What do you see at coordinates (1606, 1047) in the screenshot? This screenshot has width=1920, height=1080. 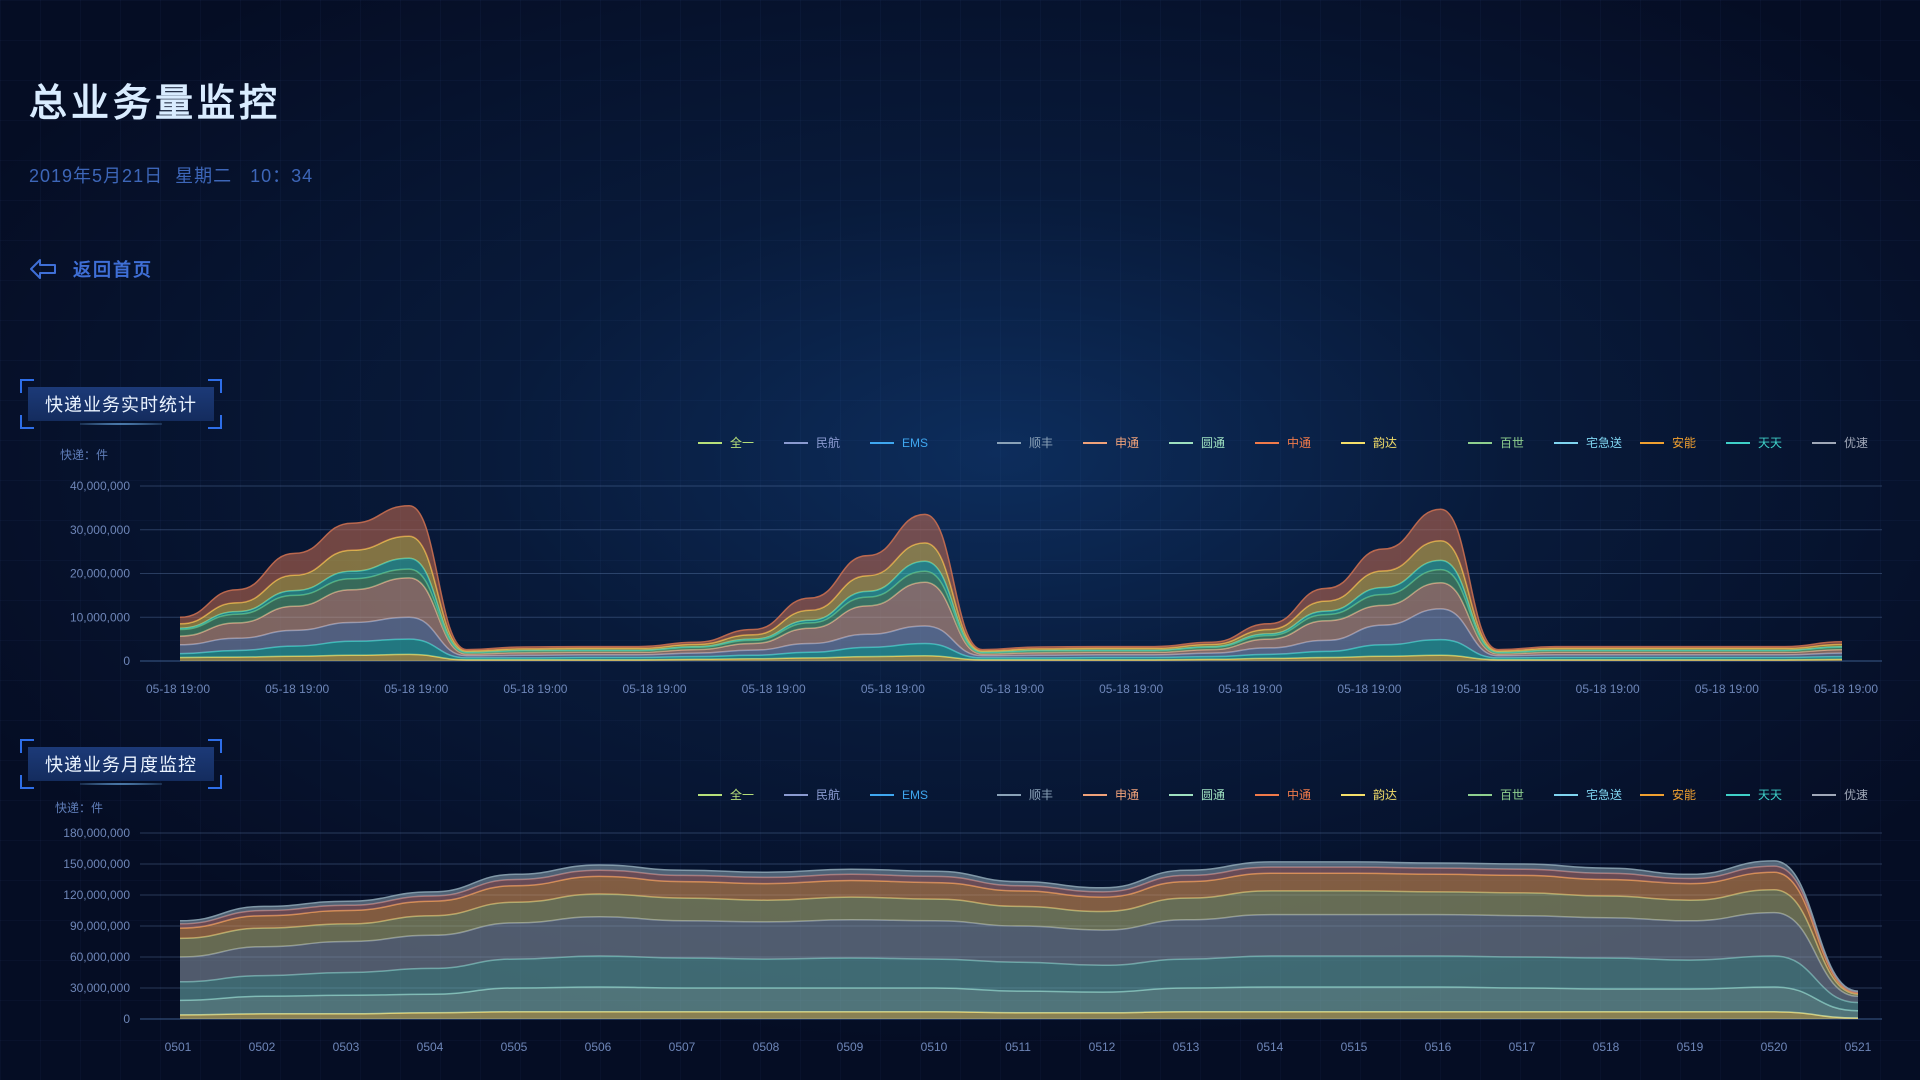 I see `x-tick-label: 0518` at bounding box center [1606, 1047].